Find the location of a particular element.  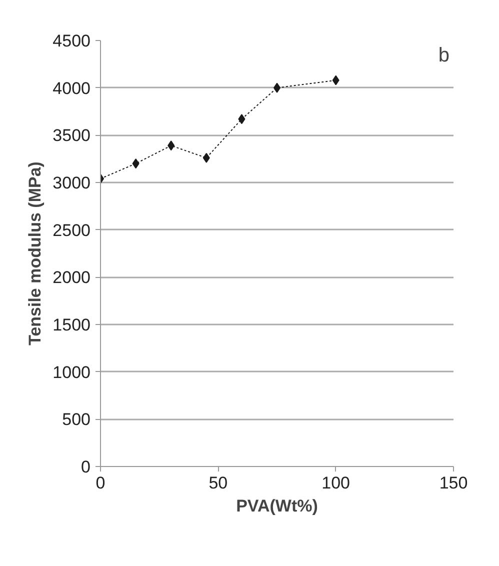

x-tick-label: 100 is located at coordinates (336, 483).